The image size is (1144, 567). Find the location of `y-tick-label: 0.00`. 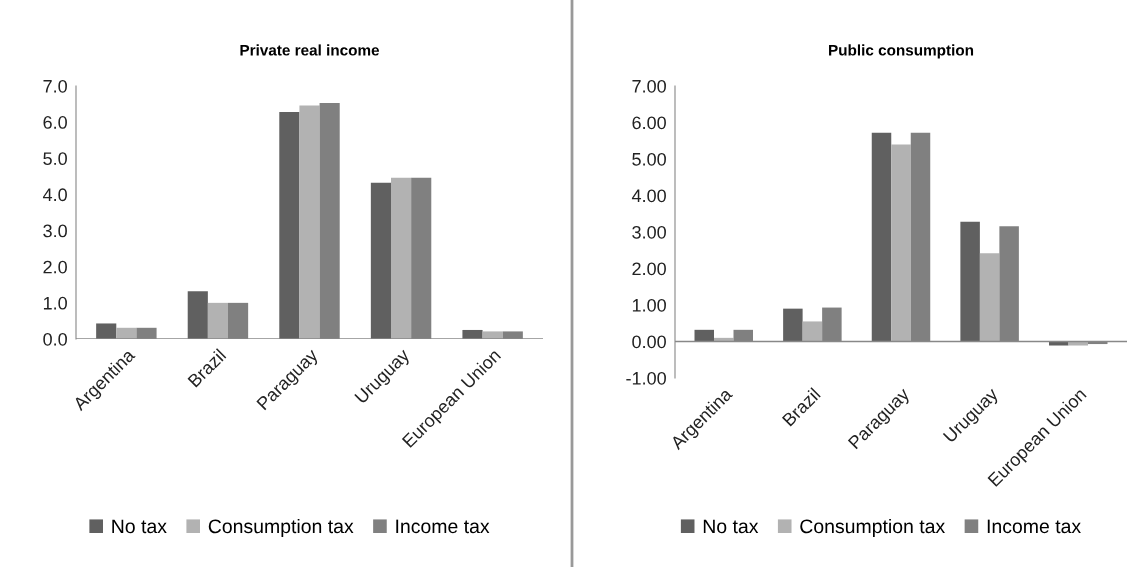

y-tick-label: 0.00 is located at coordinates (649, 342).